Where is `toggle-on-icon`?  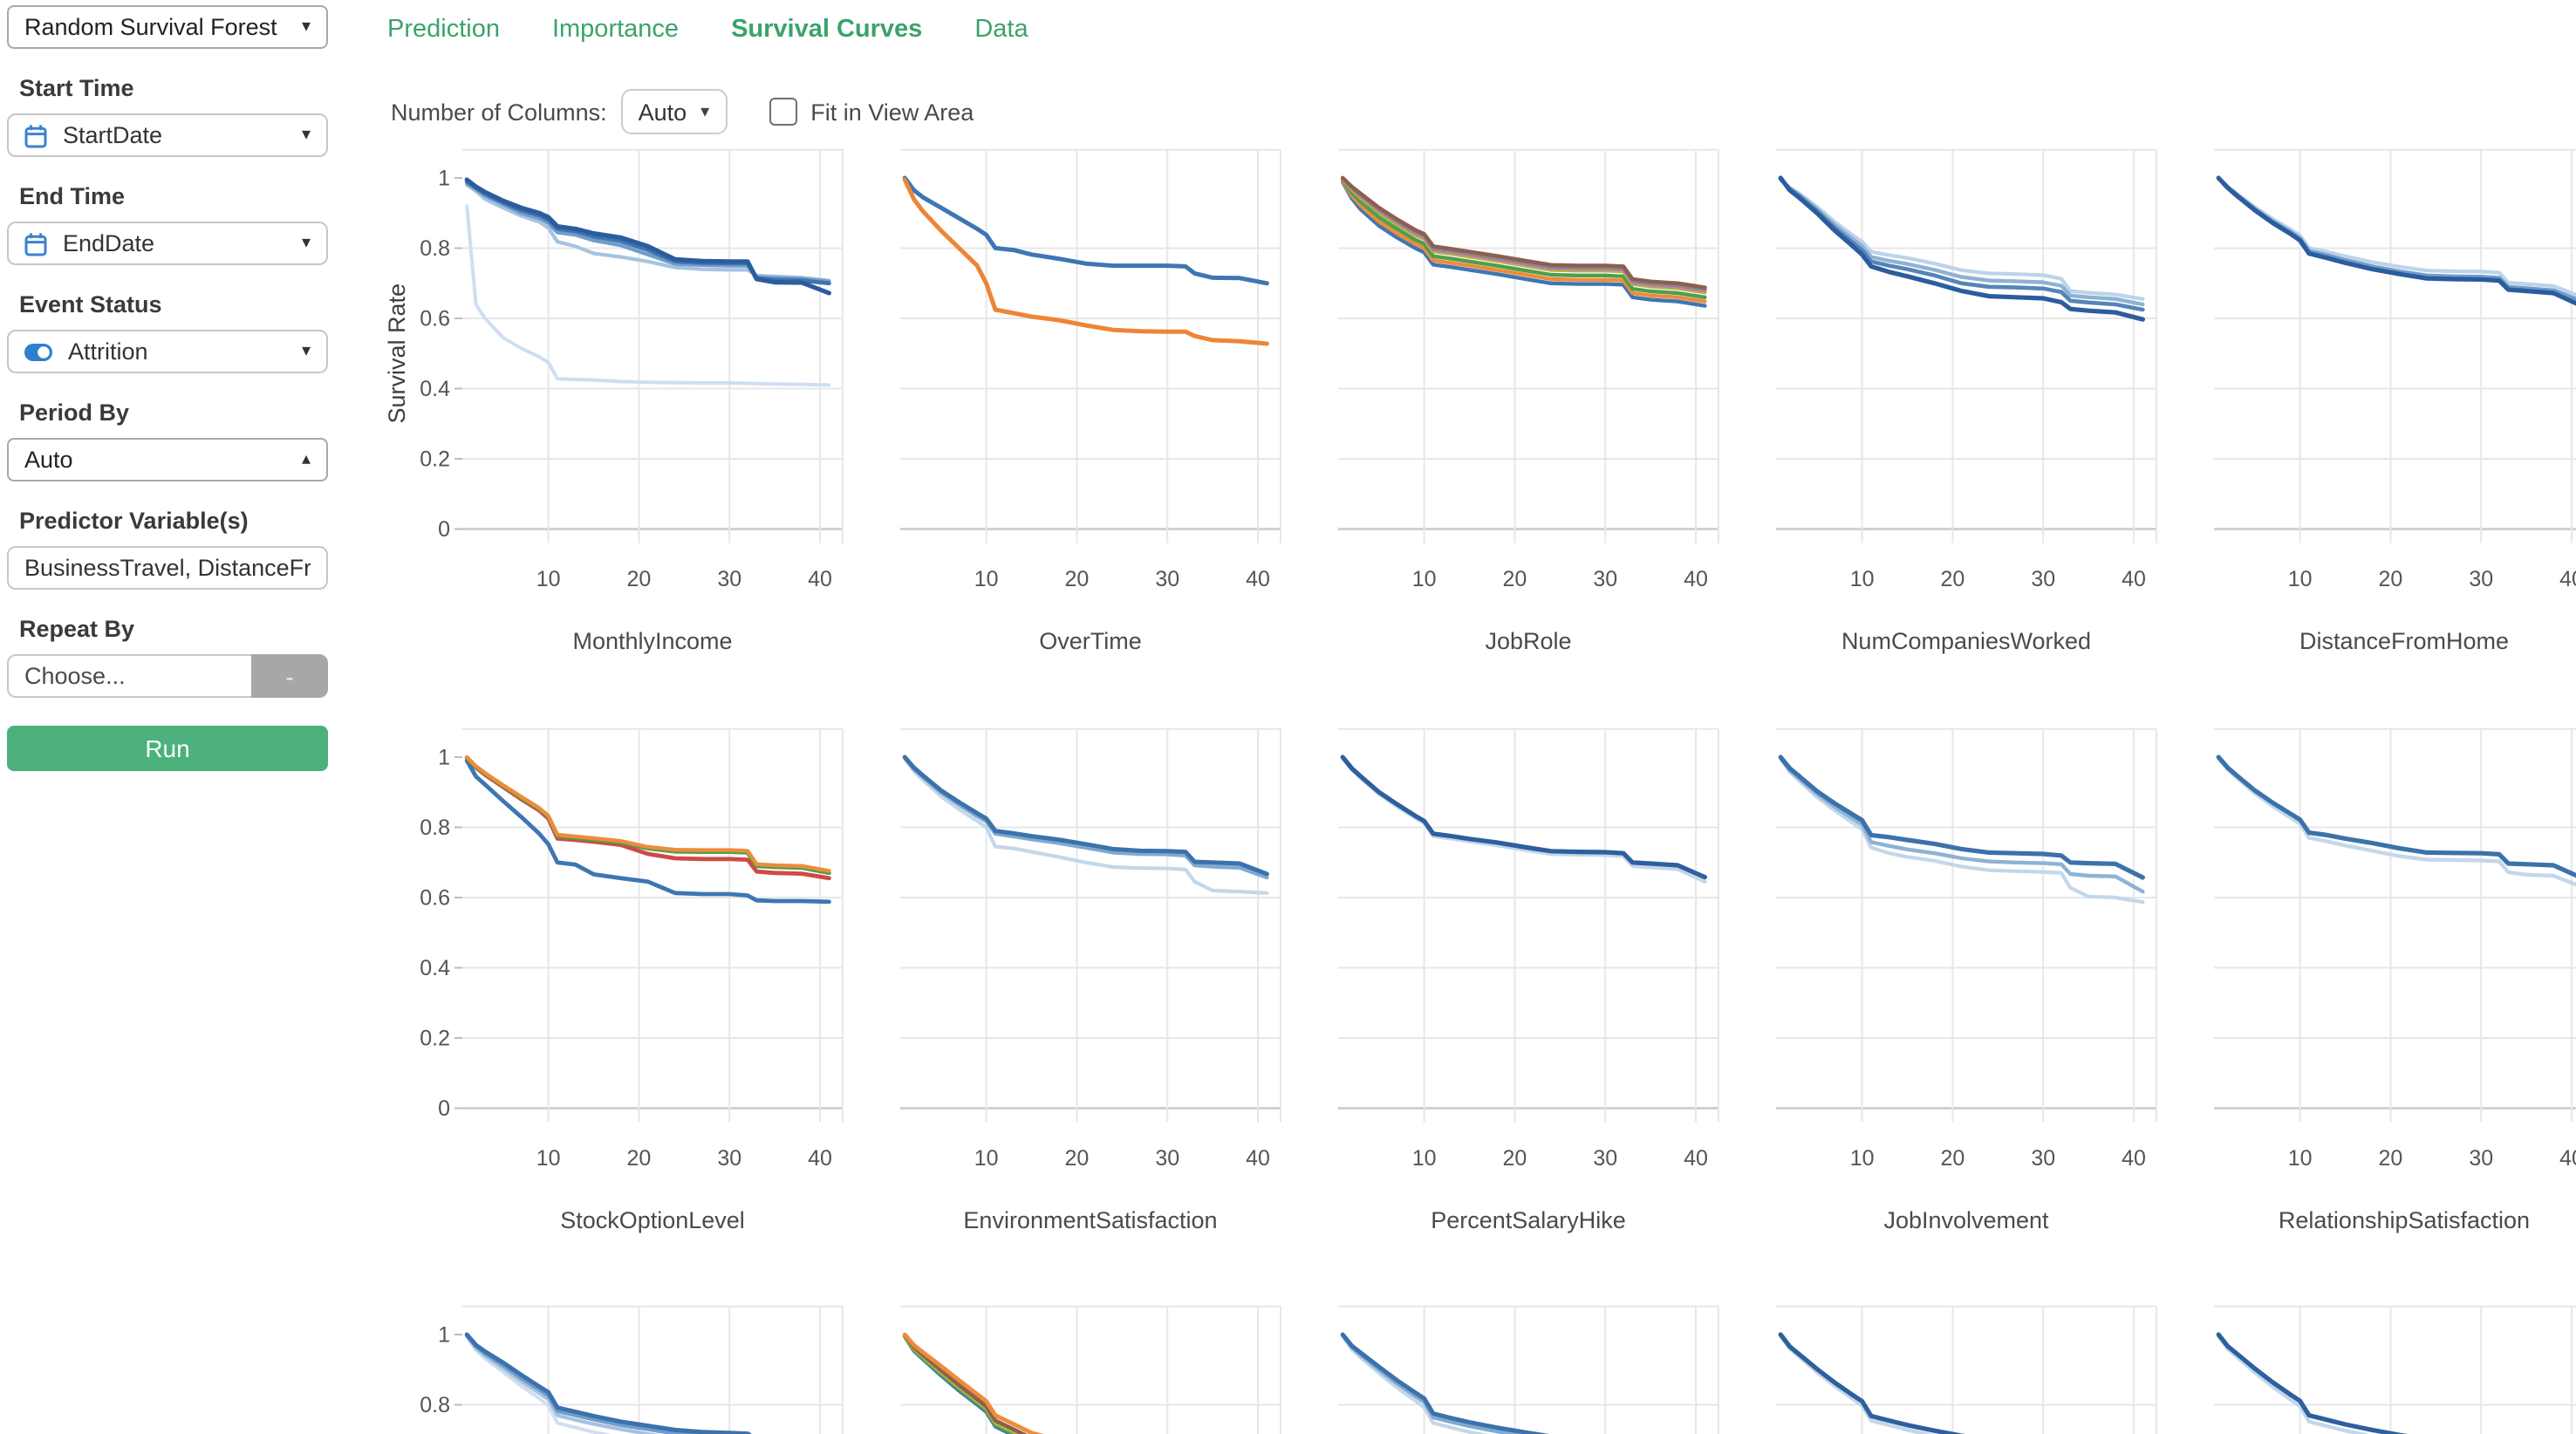 toggle-on-icon is located at coordinates (38, 351).